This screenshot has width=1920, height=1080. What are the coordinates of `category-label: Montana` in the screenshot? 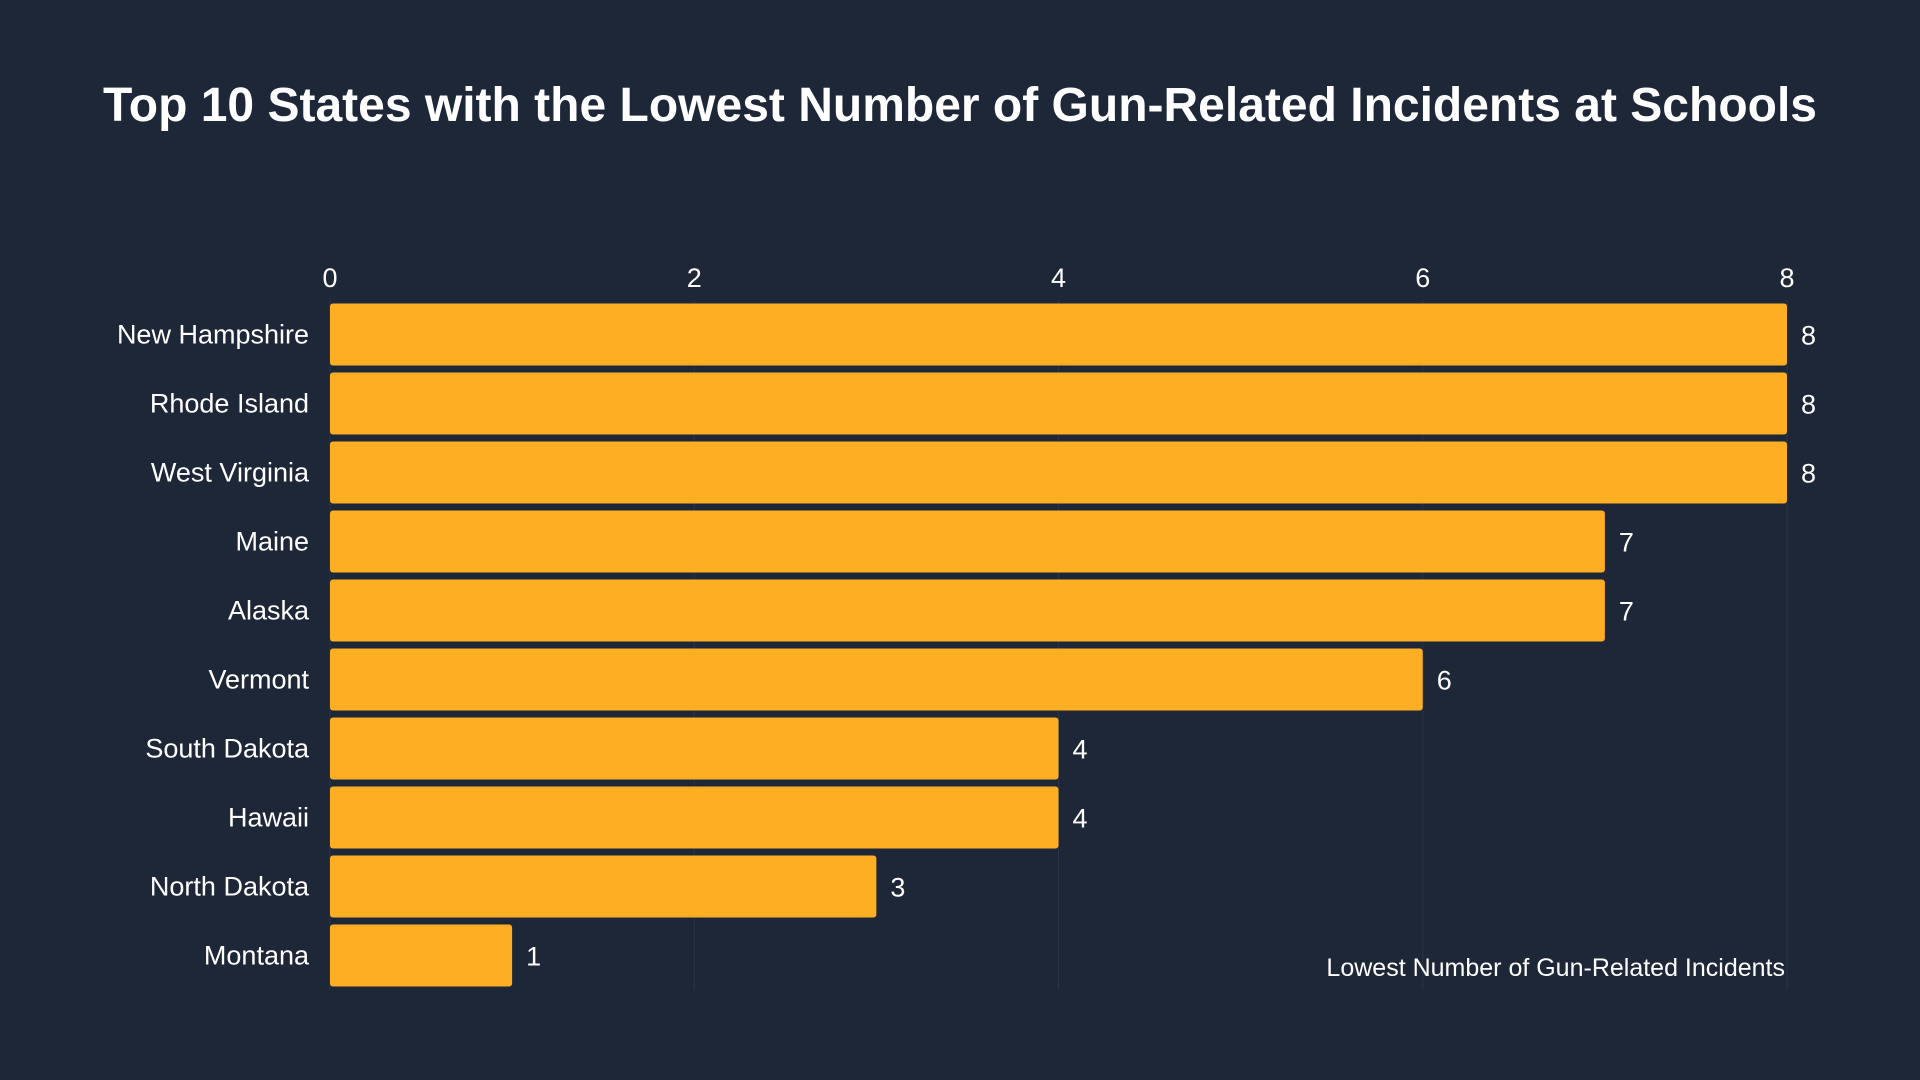 It's located at (257, 956).